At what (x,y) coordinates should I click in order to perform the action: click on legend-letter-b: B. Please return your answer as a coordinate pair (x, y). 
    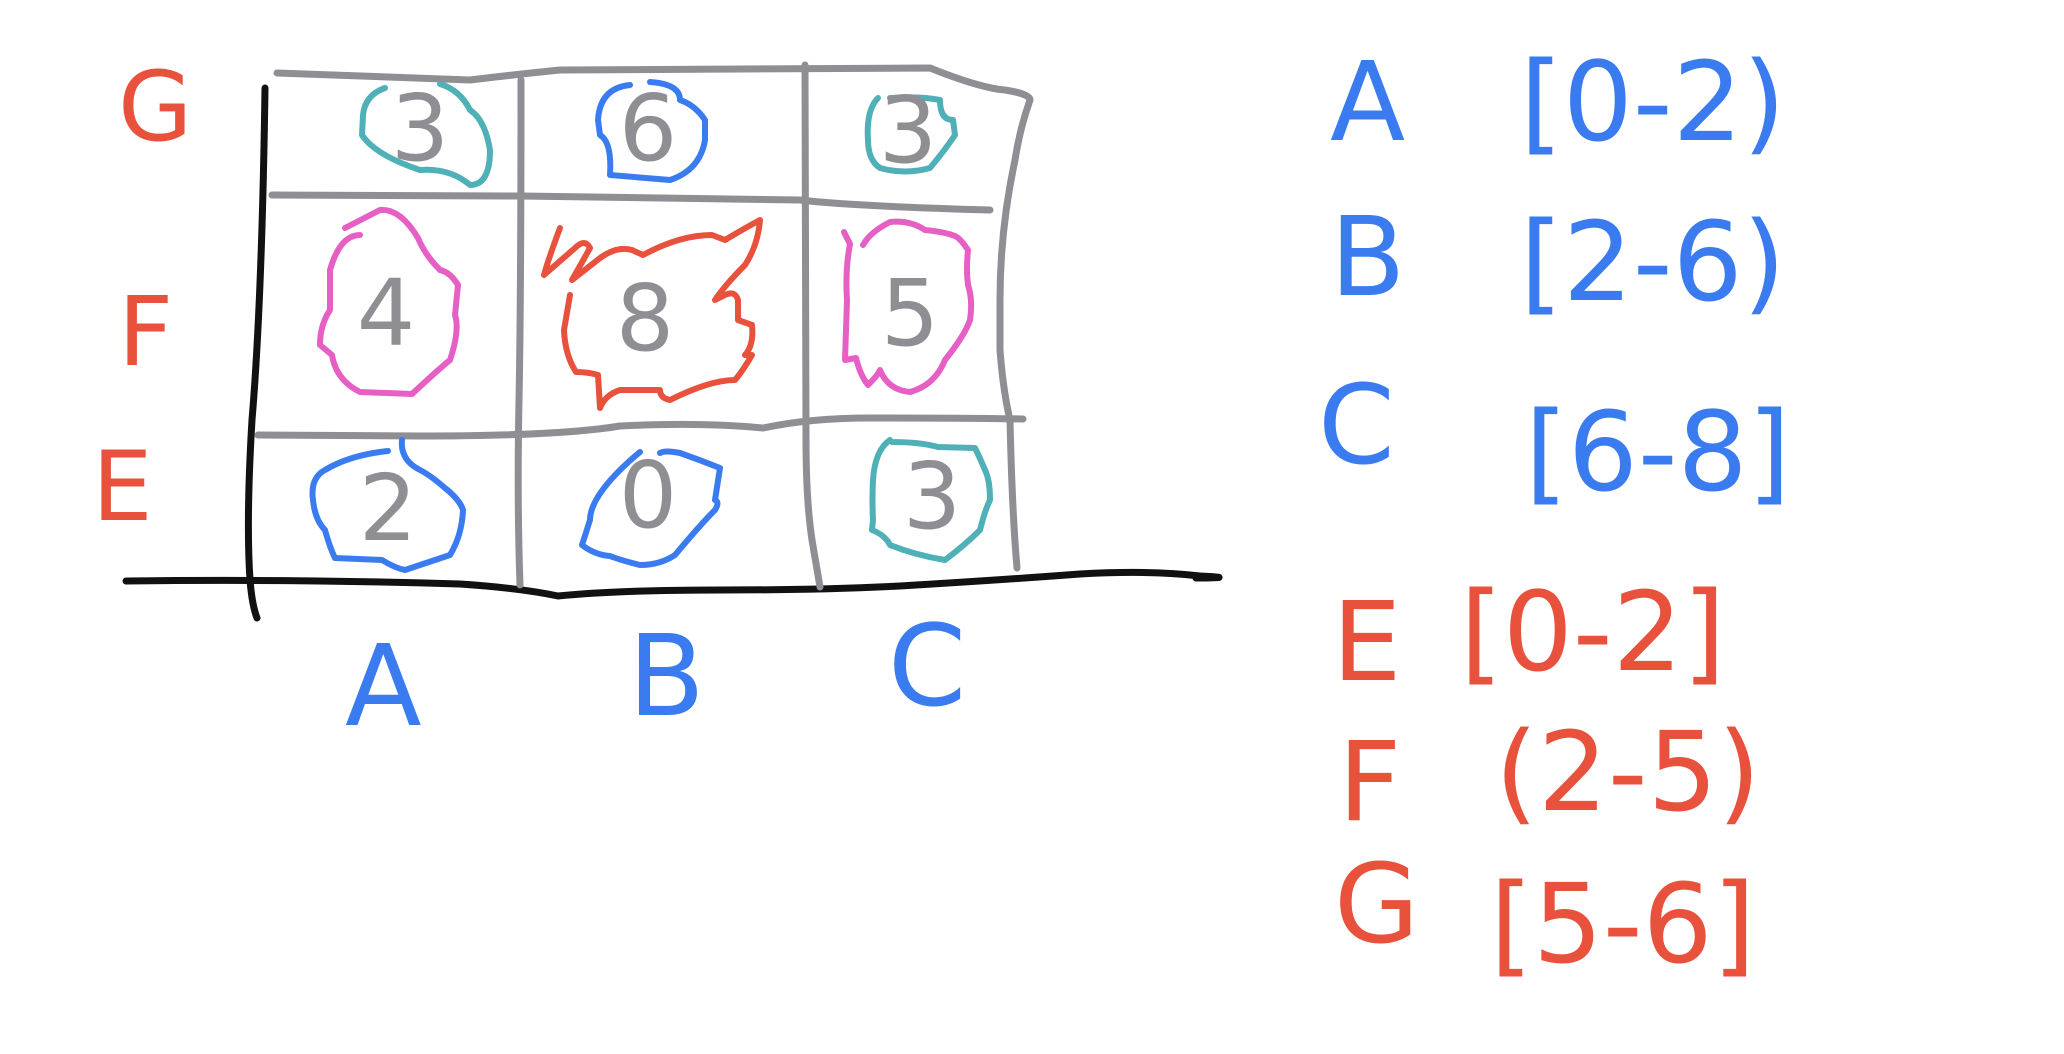
    Looking at the image, I should click on (1367, 257).